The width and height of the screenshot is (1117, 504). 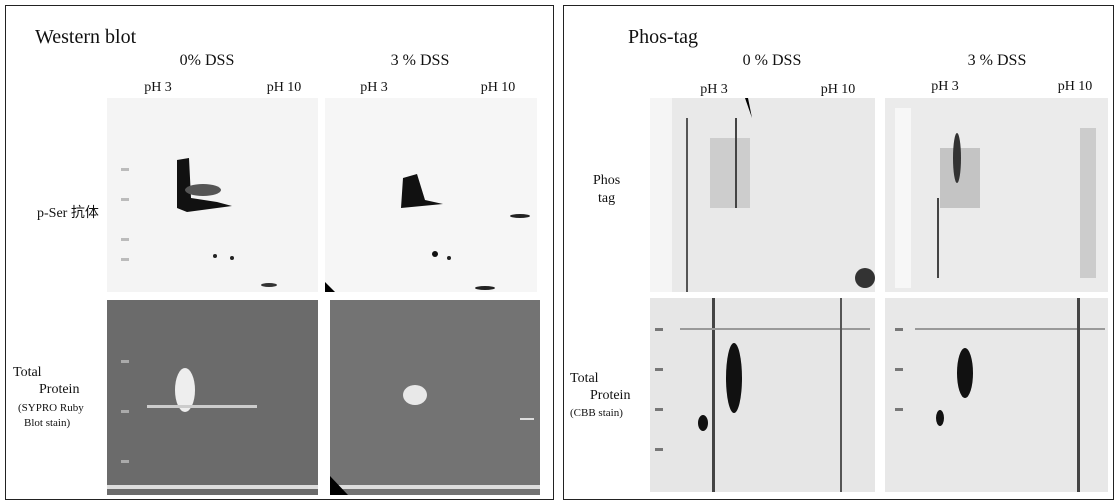 I want to click on row-label: p-Ser 抗体, so click(x=68, y=213).